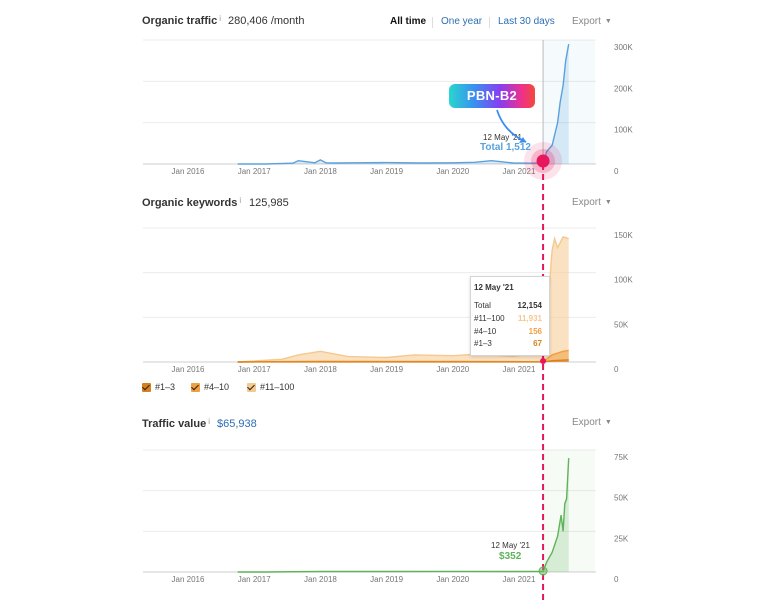 The height and width of the screenshot is (600, 759). I want to click on organic-keywords-value: 125,985, so click(269, 203).